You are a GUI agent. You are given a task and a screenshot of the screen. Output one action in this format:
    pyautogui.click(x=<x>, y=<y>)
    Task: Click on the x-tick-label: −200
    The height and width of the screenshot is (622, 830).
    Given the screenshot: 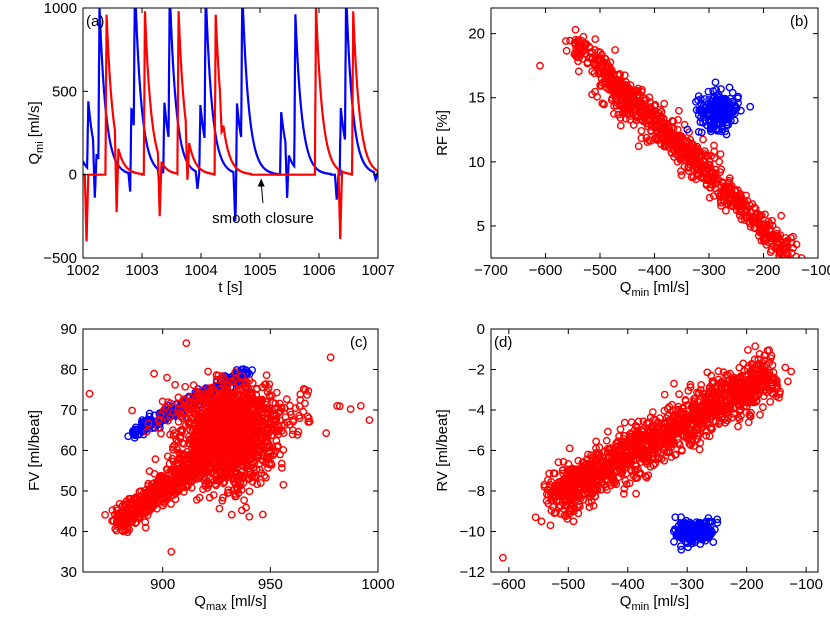 What is the action you would take?
    pyautogui.click(x=764, y=270)
    